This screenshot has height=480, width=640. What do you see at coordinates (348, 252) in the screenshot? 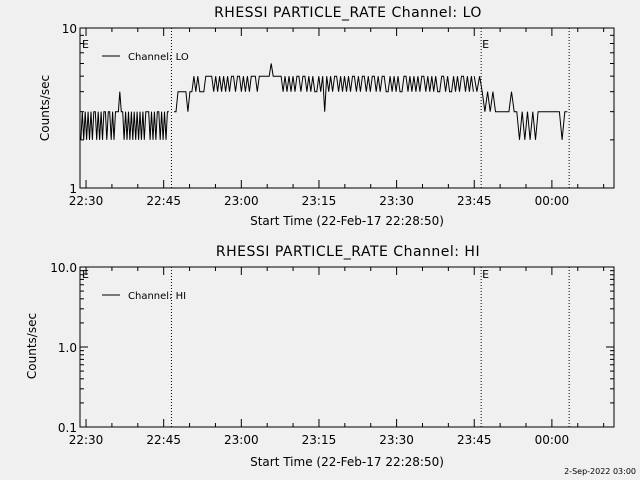
I see `chart-title: RHESSI PARTICLE_RATE Channel: HI` at bounding box center [348, 252].